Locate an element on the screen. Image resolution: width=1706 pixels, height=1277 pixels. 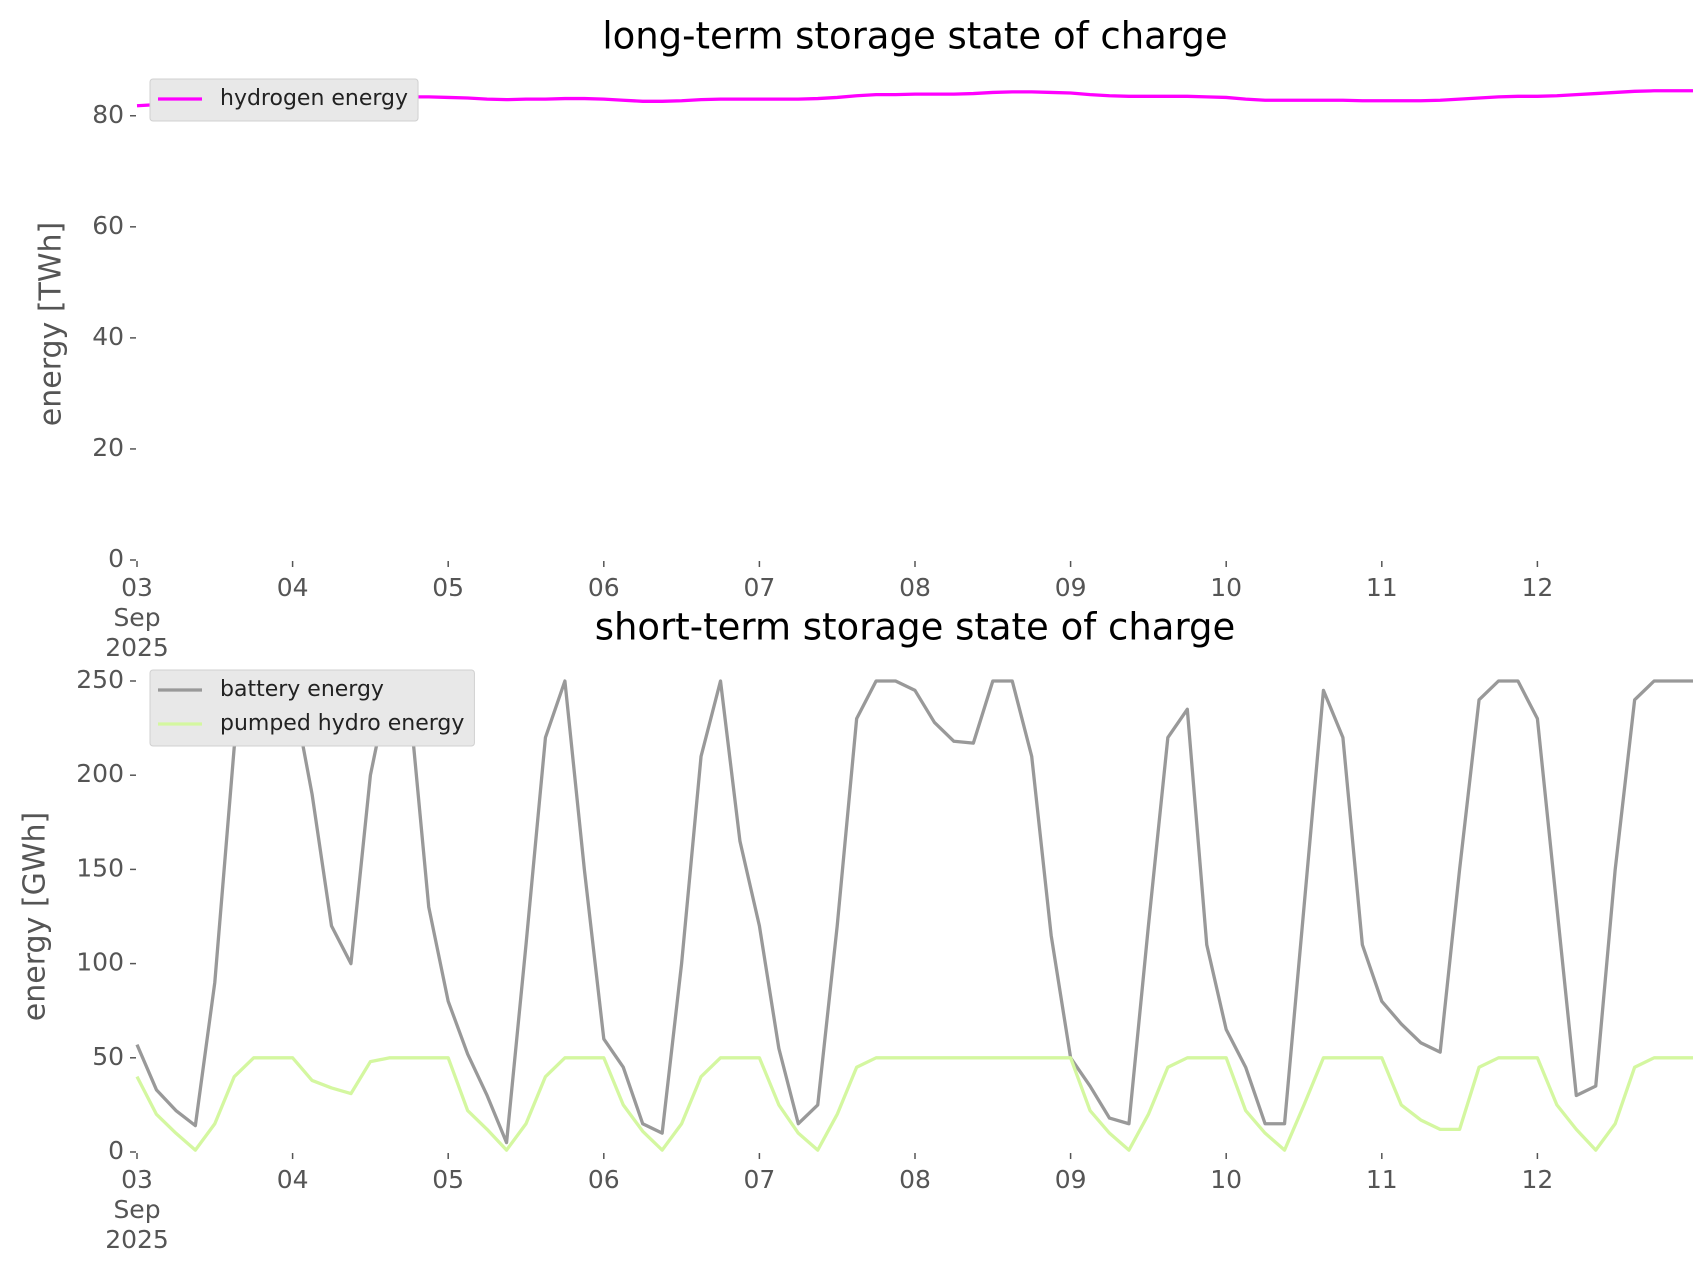
chart-title: short-term storage state of charge is located at coordinates (915, 627).